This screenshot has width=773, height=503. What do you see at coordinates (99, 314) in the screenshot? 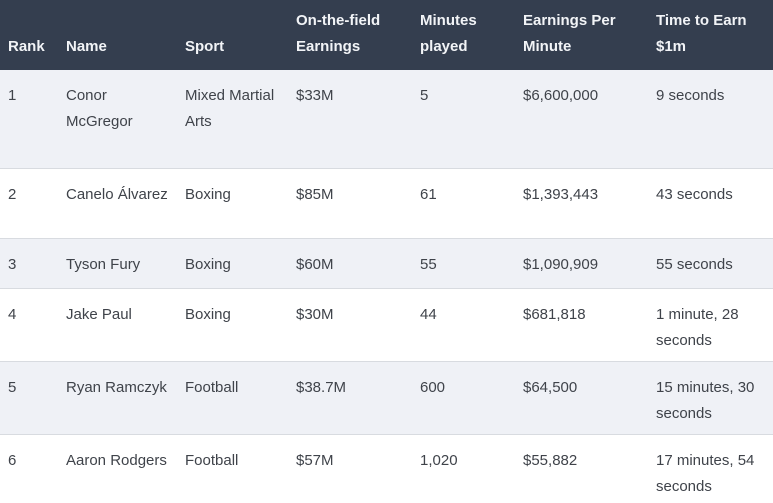
I see `cell-name: Jake Paul` at bounding box center [99, 314].